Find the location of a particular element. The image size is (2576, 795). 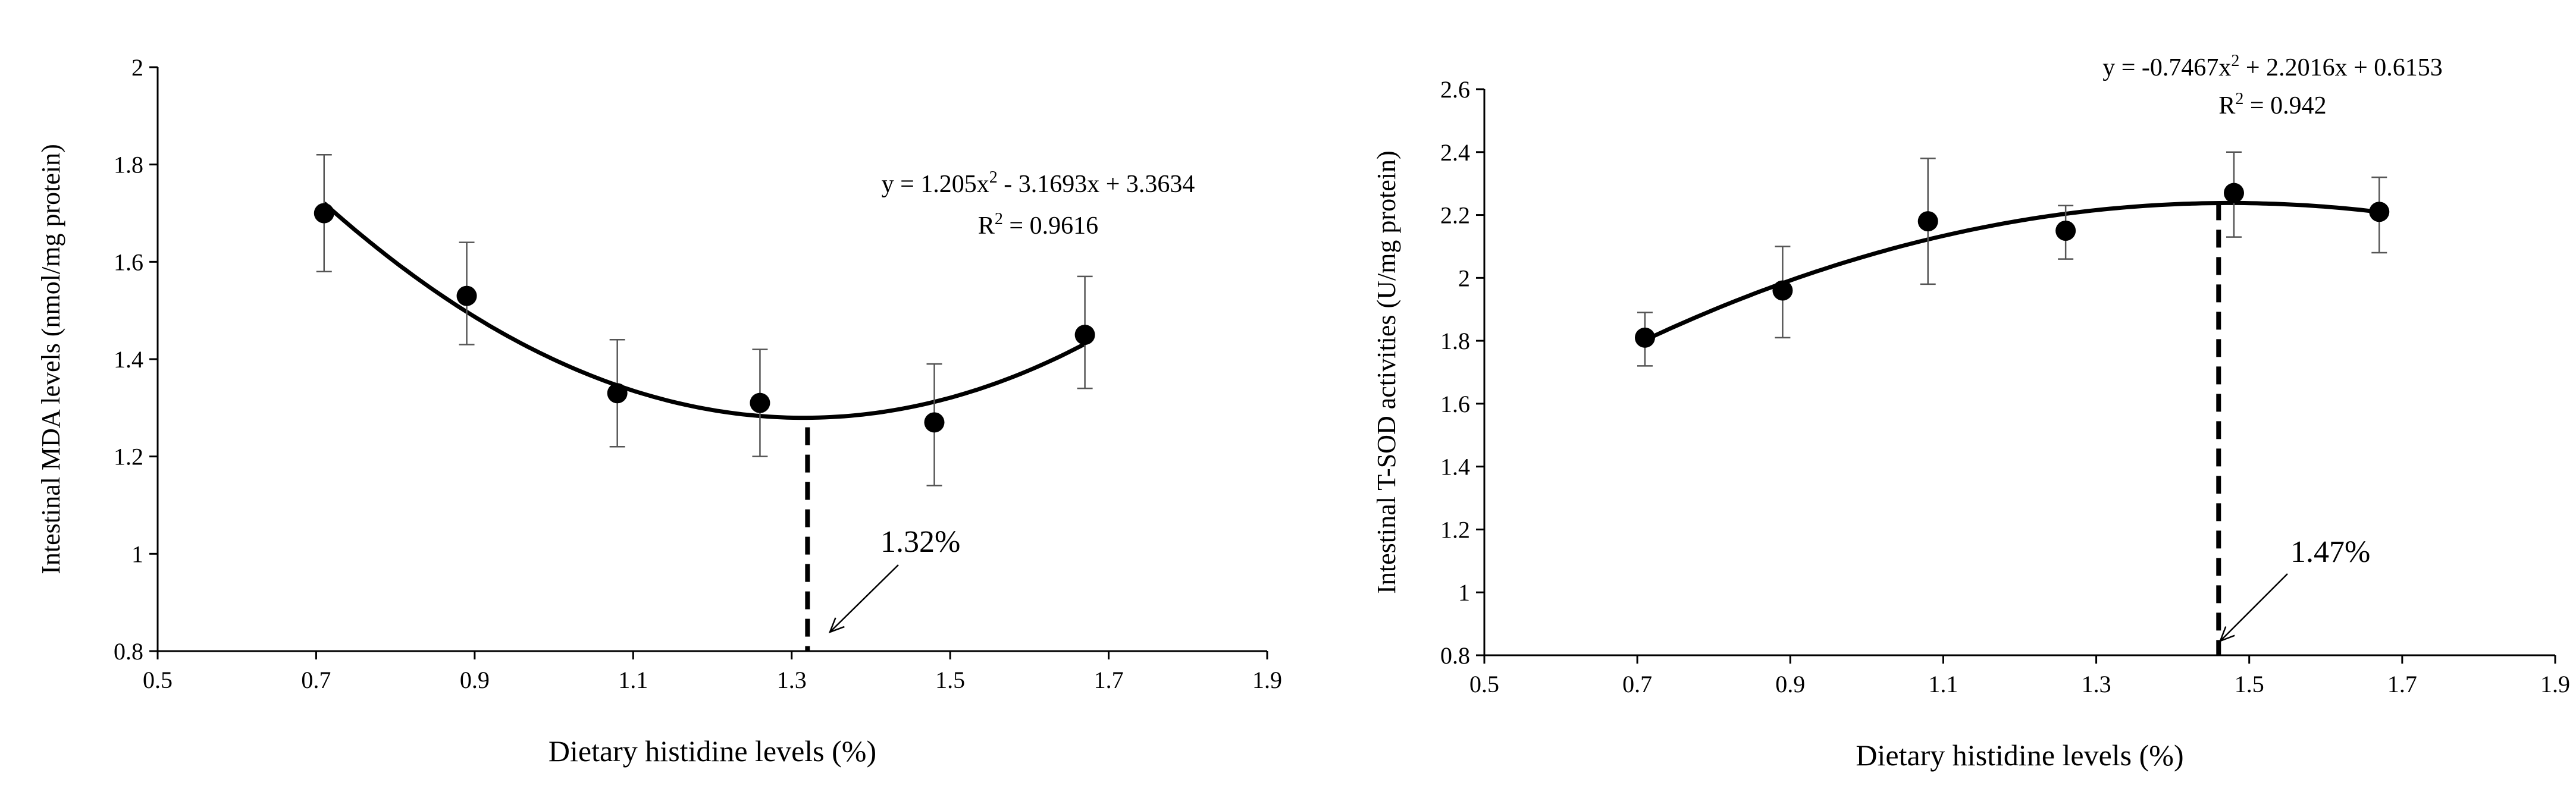

r-squared: R2 = 0.9616 is located at coordinates (1038, 225).